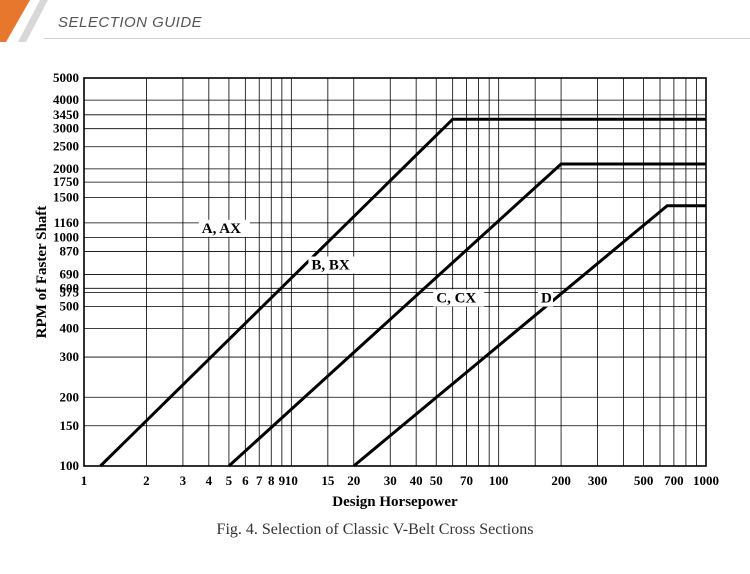 The width and height of the screenshot is (750, 574). I want to click on page-header: SELECTION GUIDE, so click(375, 21).